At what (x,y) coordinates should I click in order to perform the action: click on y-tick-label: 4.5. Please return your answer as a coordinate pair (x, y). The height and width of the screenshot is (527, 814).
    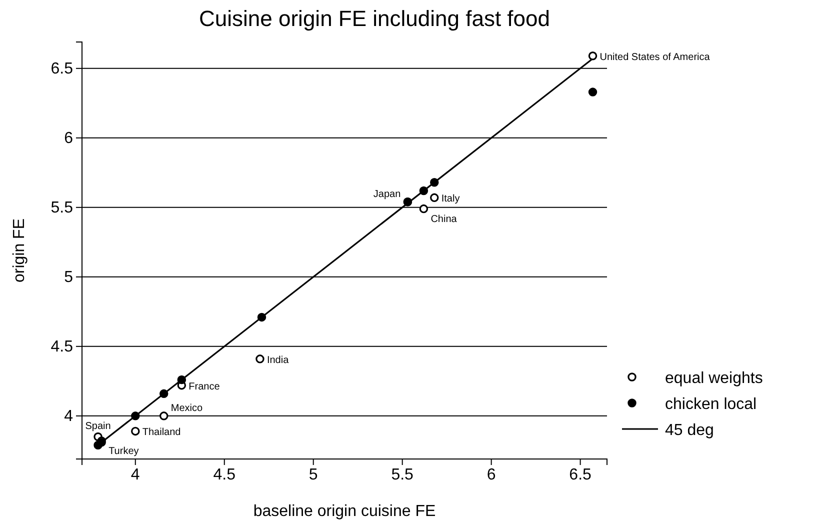
    Looking at the image, I should click on (62, 347).